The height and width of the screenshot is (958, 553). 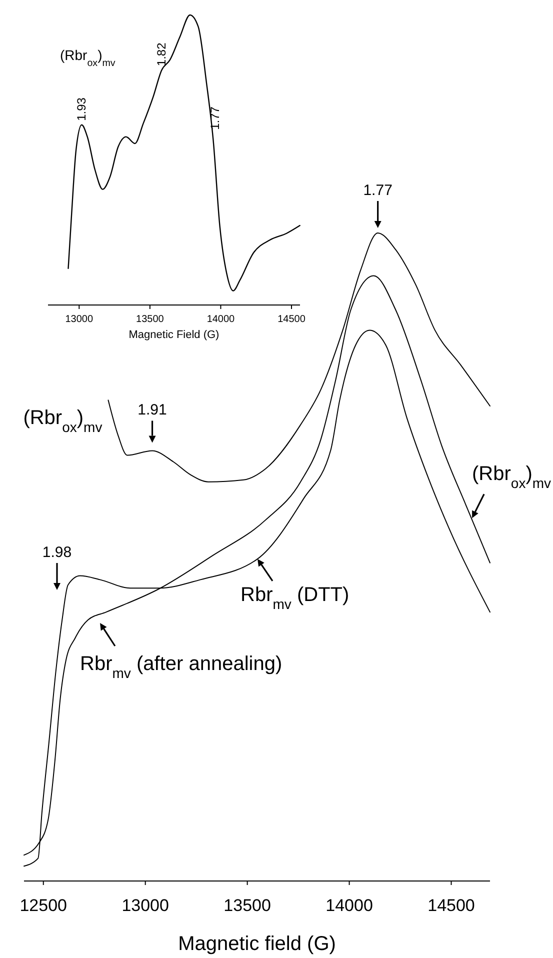 I want to click on annotation: Rbr$_{mv}$ (after annealing), so click(x=181, y=667).